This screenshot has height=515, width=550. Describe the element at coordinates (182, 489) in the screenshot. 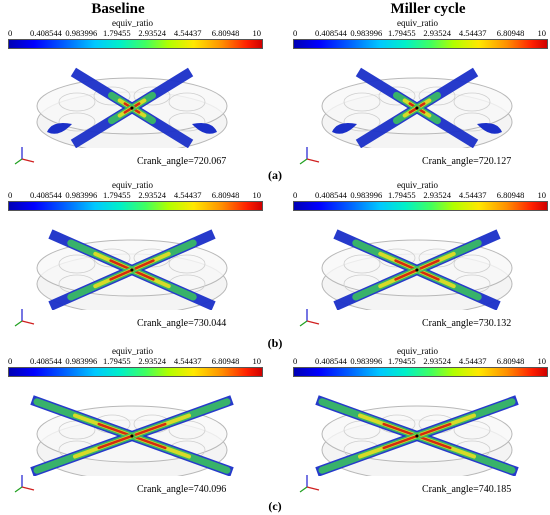

I see `crank-angle-label: Crank_angle=740.096` at that location.